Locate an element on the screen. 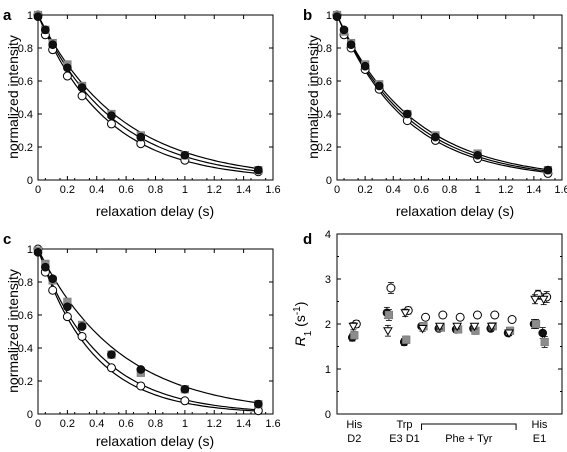 The width and height of the screenshot is (567, 452). y-tick-label: 2 is located at coordinates (328, 325).